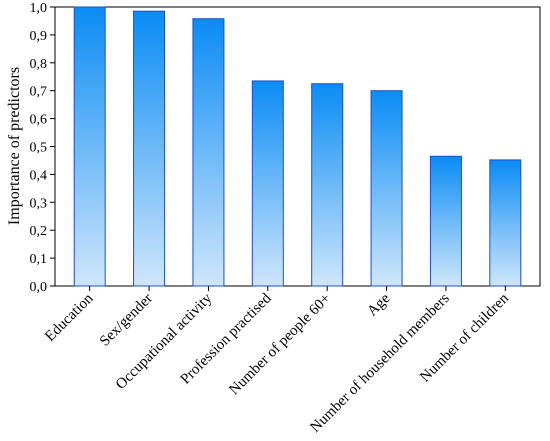 This screenshot has height=441, width=550. Describe the element at coordinates (69, 317) in the screenshot. I see `x-tick-label: Education` at that location.